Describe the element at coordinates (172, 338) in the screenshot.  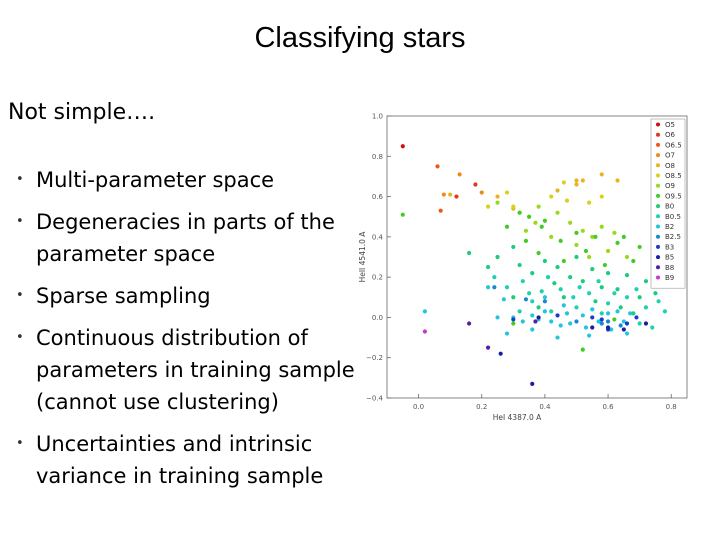
I see `bullet-line: Continuous distribution of` at that location.